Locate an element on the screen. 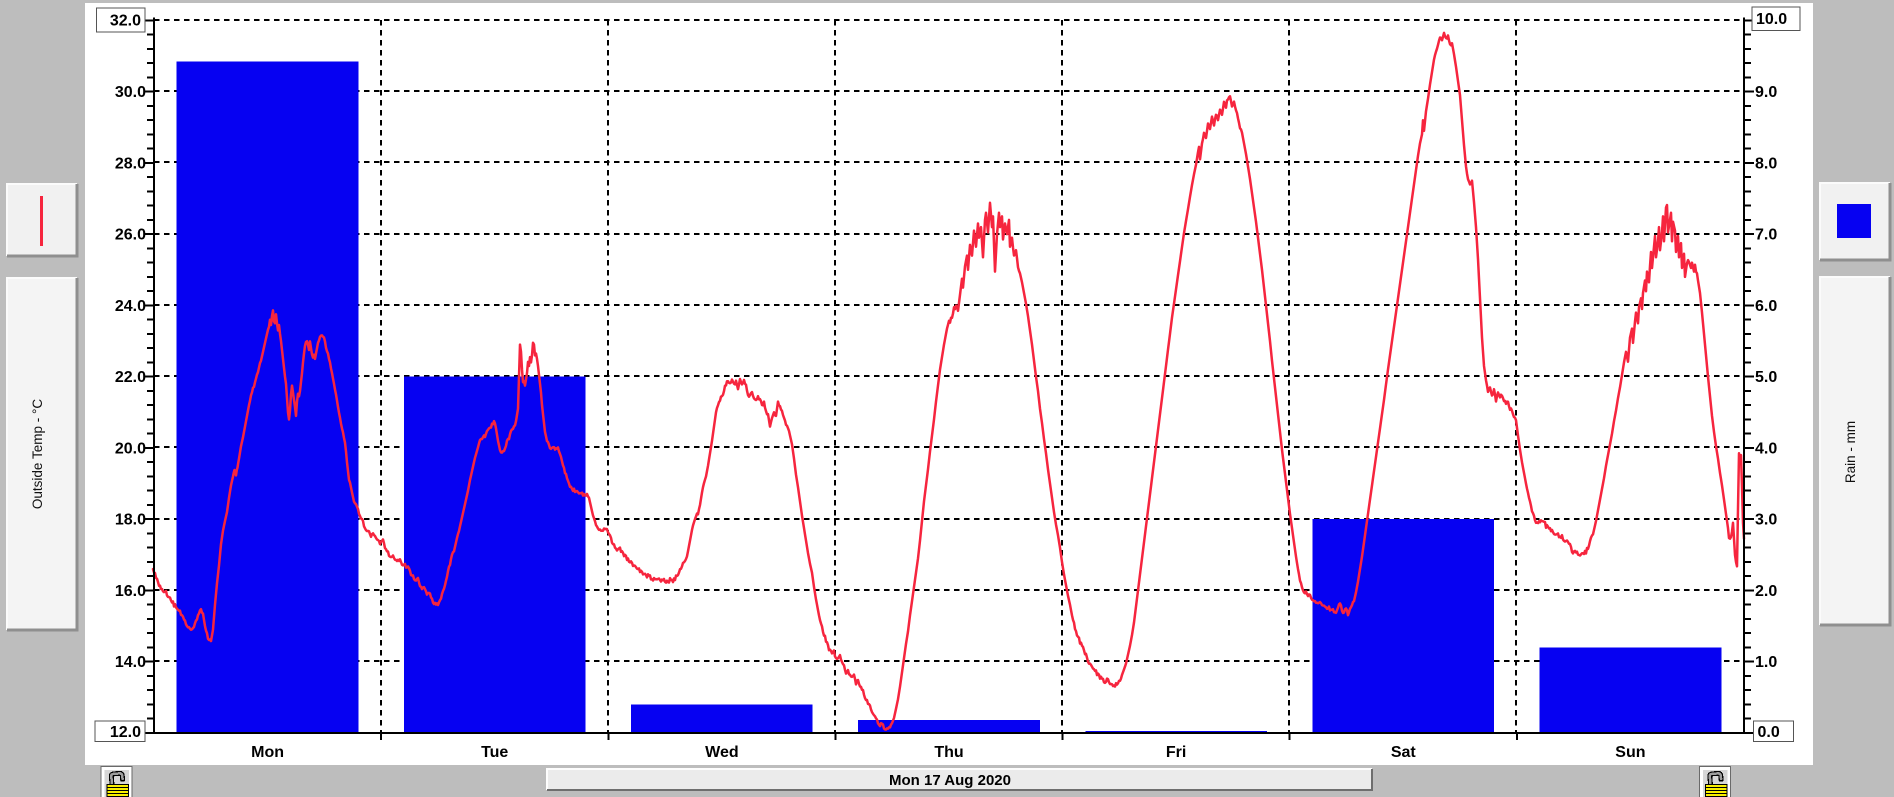 The height and width of the screenshot is (797, 1894). svg-text: 1.0 is located at coordinates (1766, 662).